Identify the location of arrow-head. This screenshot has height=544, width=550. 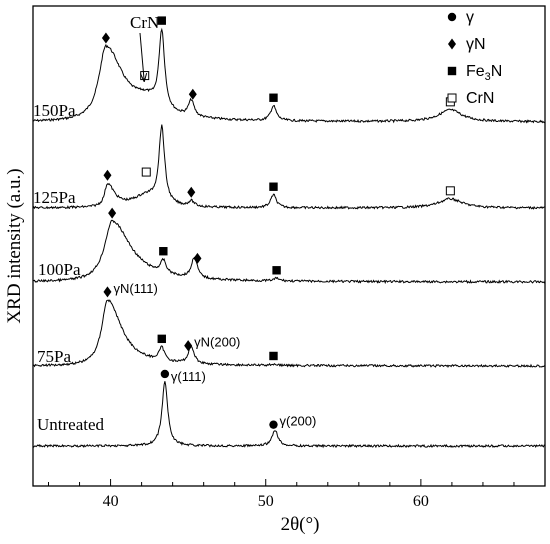
(143, 77).